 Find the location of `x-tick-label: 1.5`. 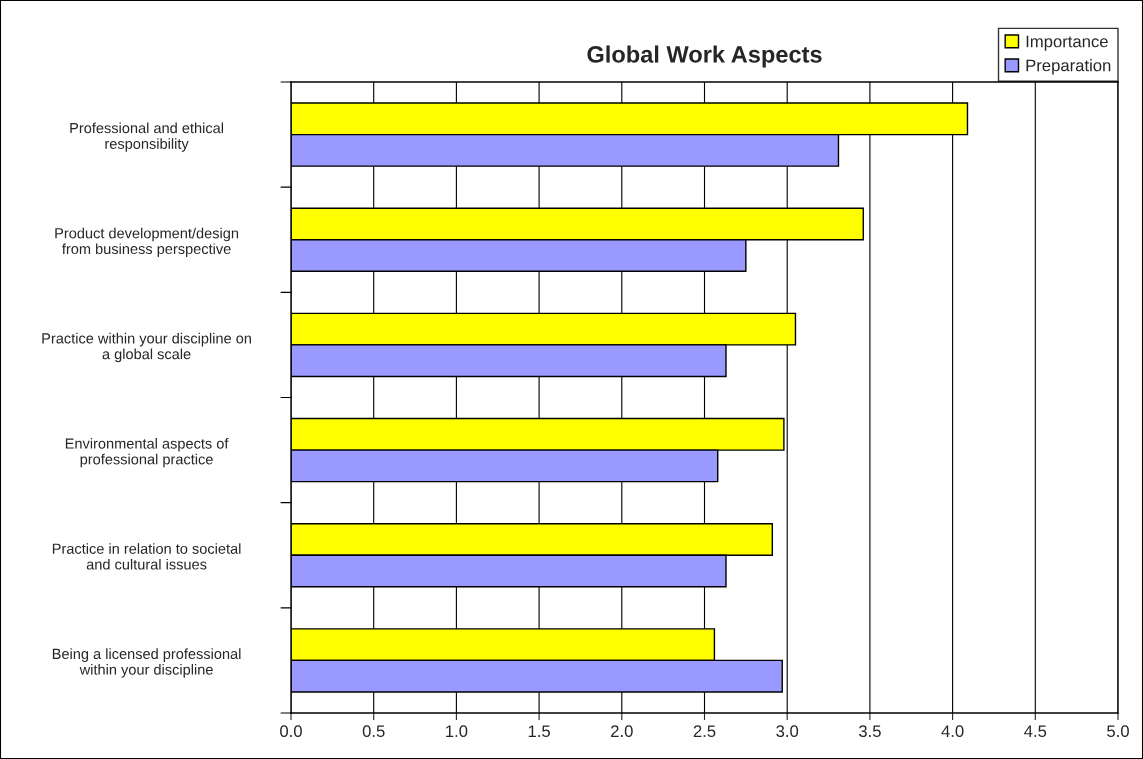

x-tick-label: 1.5 is located at coordinates (539, 731).